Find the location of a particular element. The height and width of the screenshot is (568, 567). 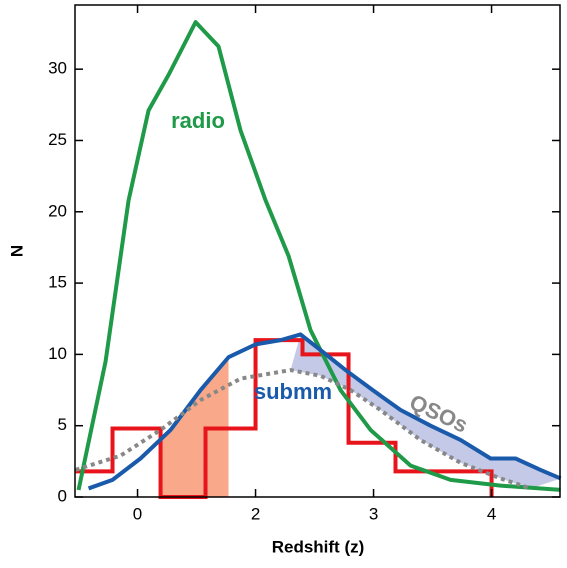

x-tick-label: 0 is located at coordinates (137, 513).